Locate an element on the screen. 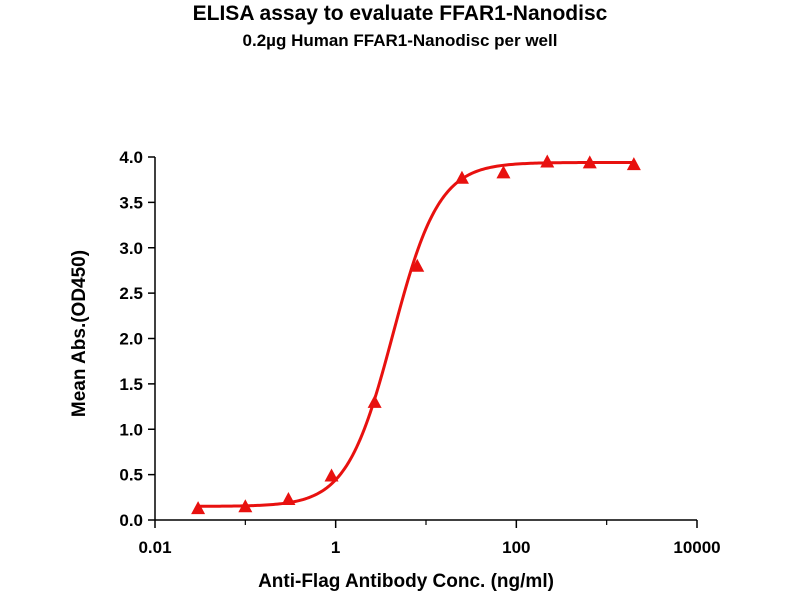  x-tick-label: 0.01 is located at coordinates (154, 547).